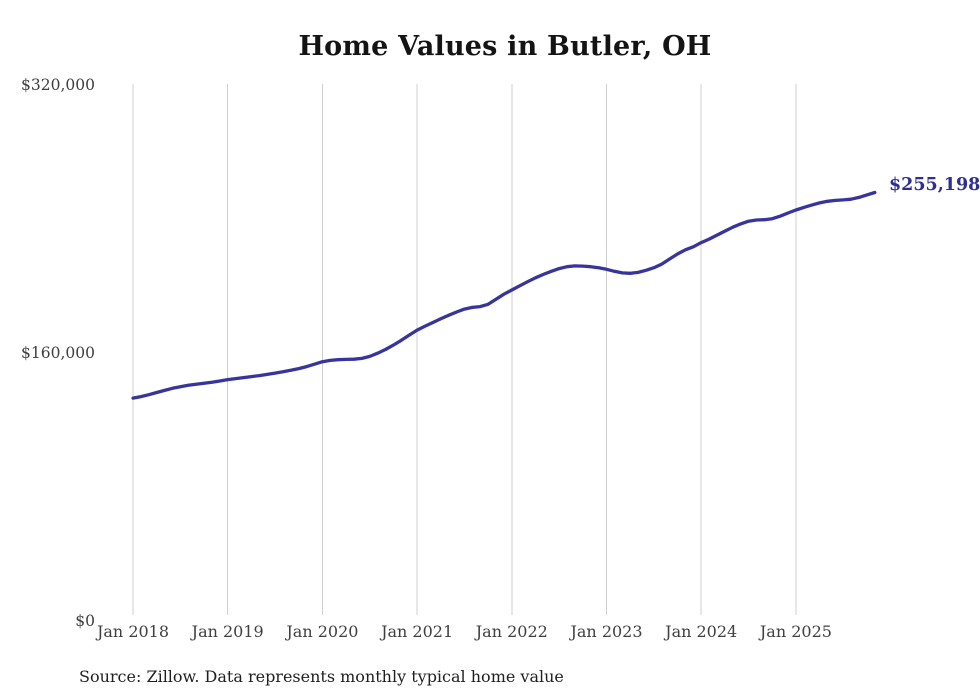 Image resolution: width=980 pixels, height=699 pixels. Describe the element at coordinates (58, 85) in the screenshot. I see `y-tick-label: $320,000` at that location.